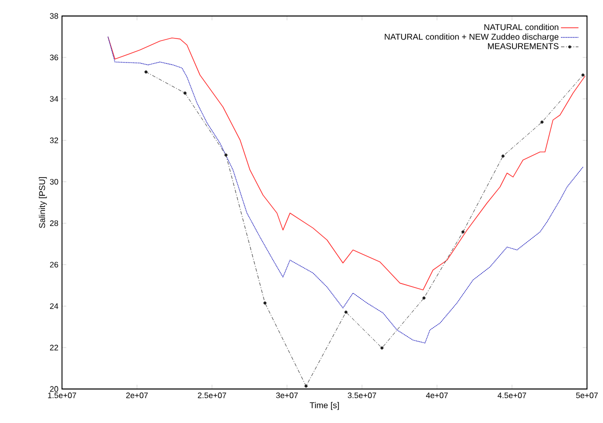 Image resolution: width=603 pixels, height=423 pixels. What do you see at coordinates (523, 46) in the screenshot?
I see `legend-label: MEASUREMENTS` at bounding box center [523, 46].